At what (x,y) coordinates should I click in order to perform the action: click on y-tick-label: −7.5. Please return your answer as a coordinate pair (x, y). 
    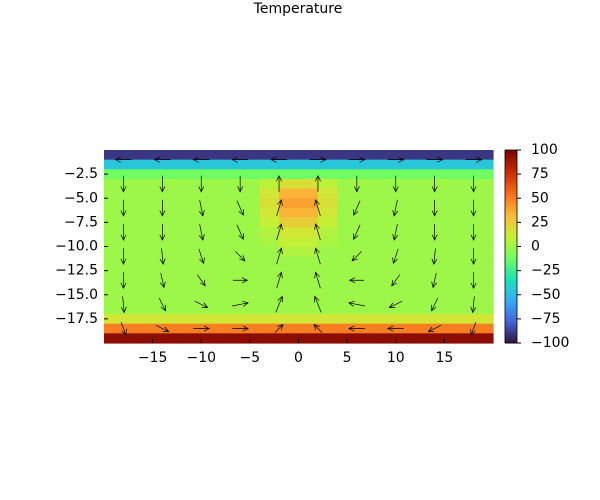
    Looking at the image, I should click on (81, 222).